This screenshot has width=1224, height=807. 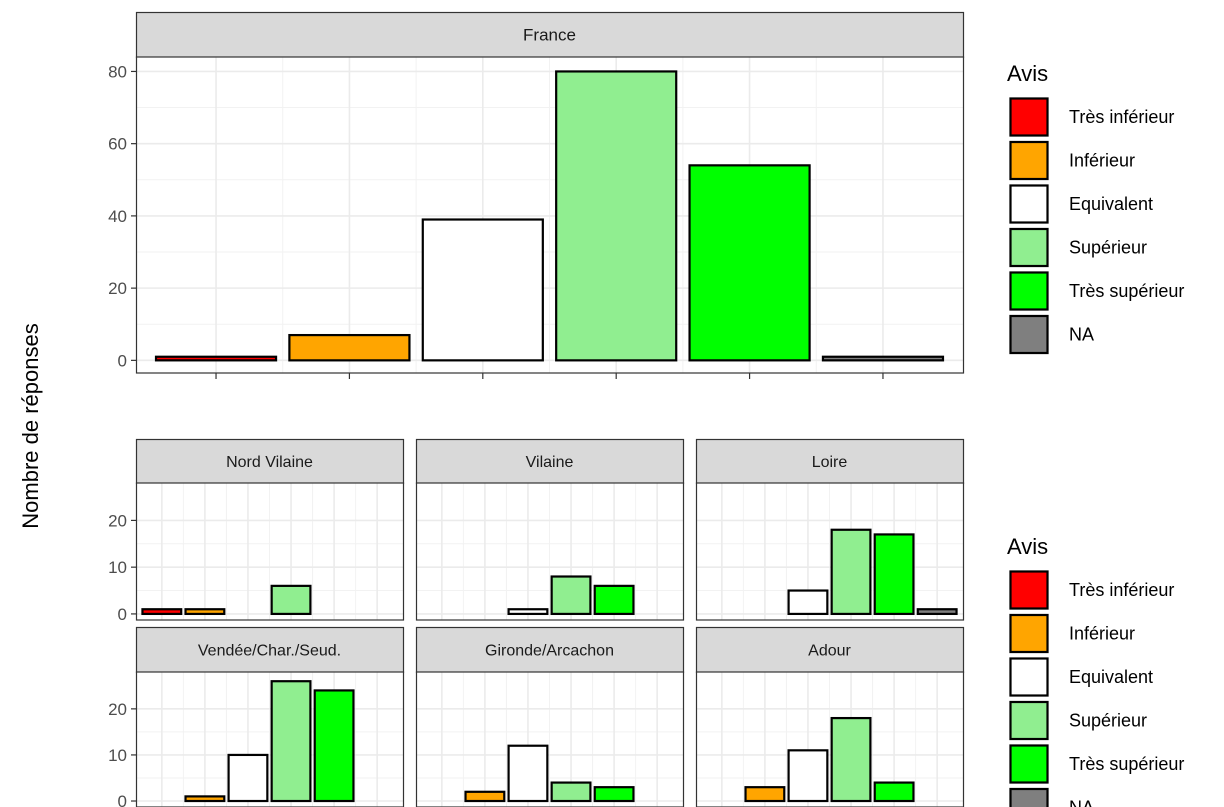 I want to click on facet-gironde-arcachon: Gironde/Arcachon, so click(x=550, y=716).